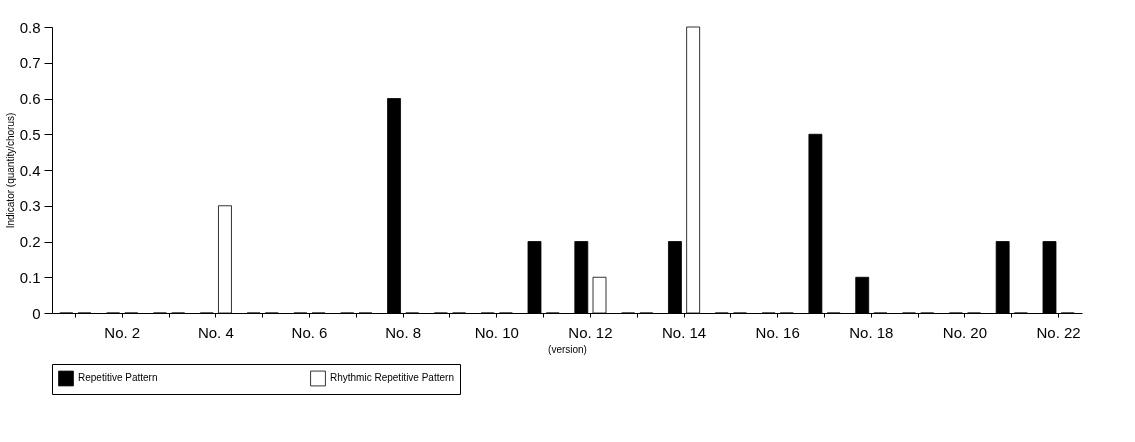 The width and height of the screenshot is (1135, 442). Describe the element at coordinates (30, 206) in the screenshot. I see `y-tick-label: 0.3` at that location.